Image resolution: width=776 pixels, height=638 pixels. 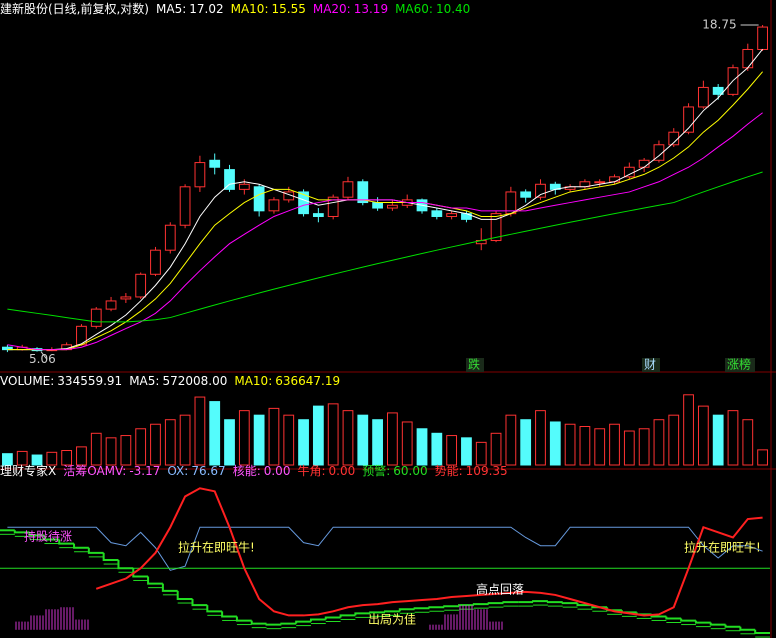 I want to click on readout-label: 牛角:, so click(x=311, y=470).